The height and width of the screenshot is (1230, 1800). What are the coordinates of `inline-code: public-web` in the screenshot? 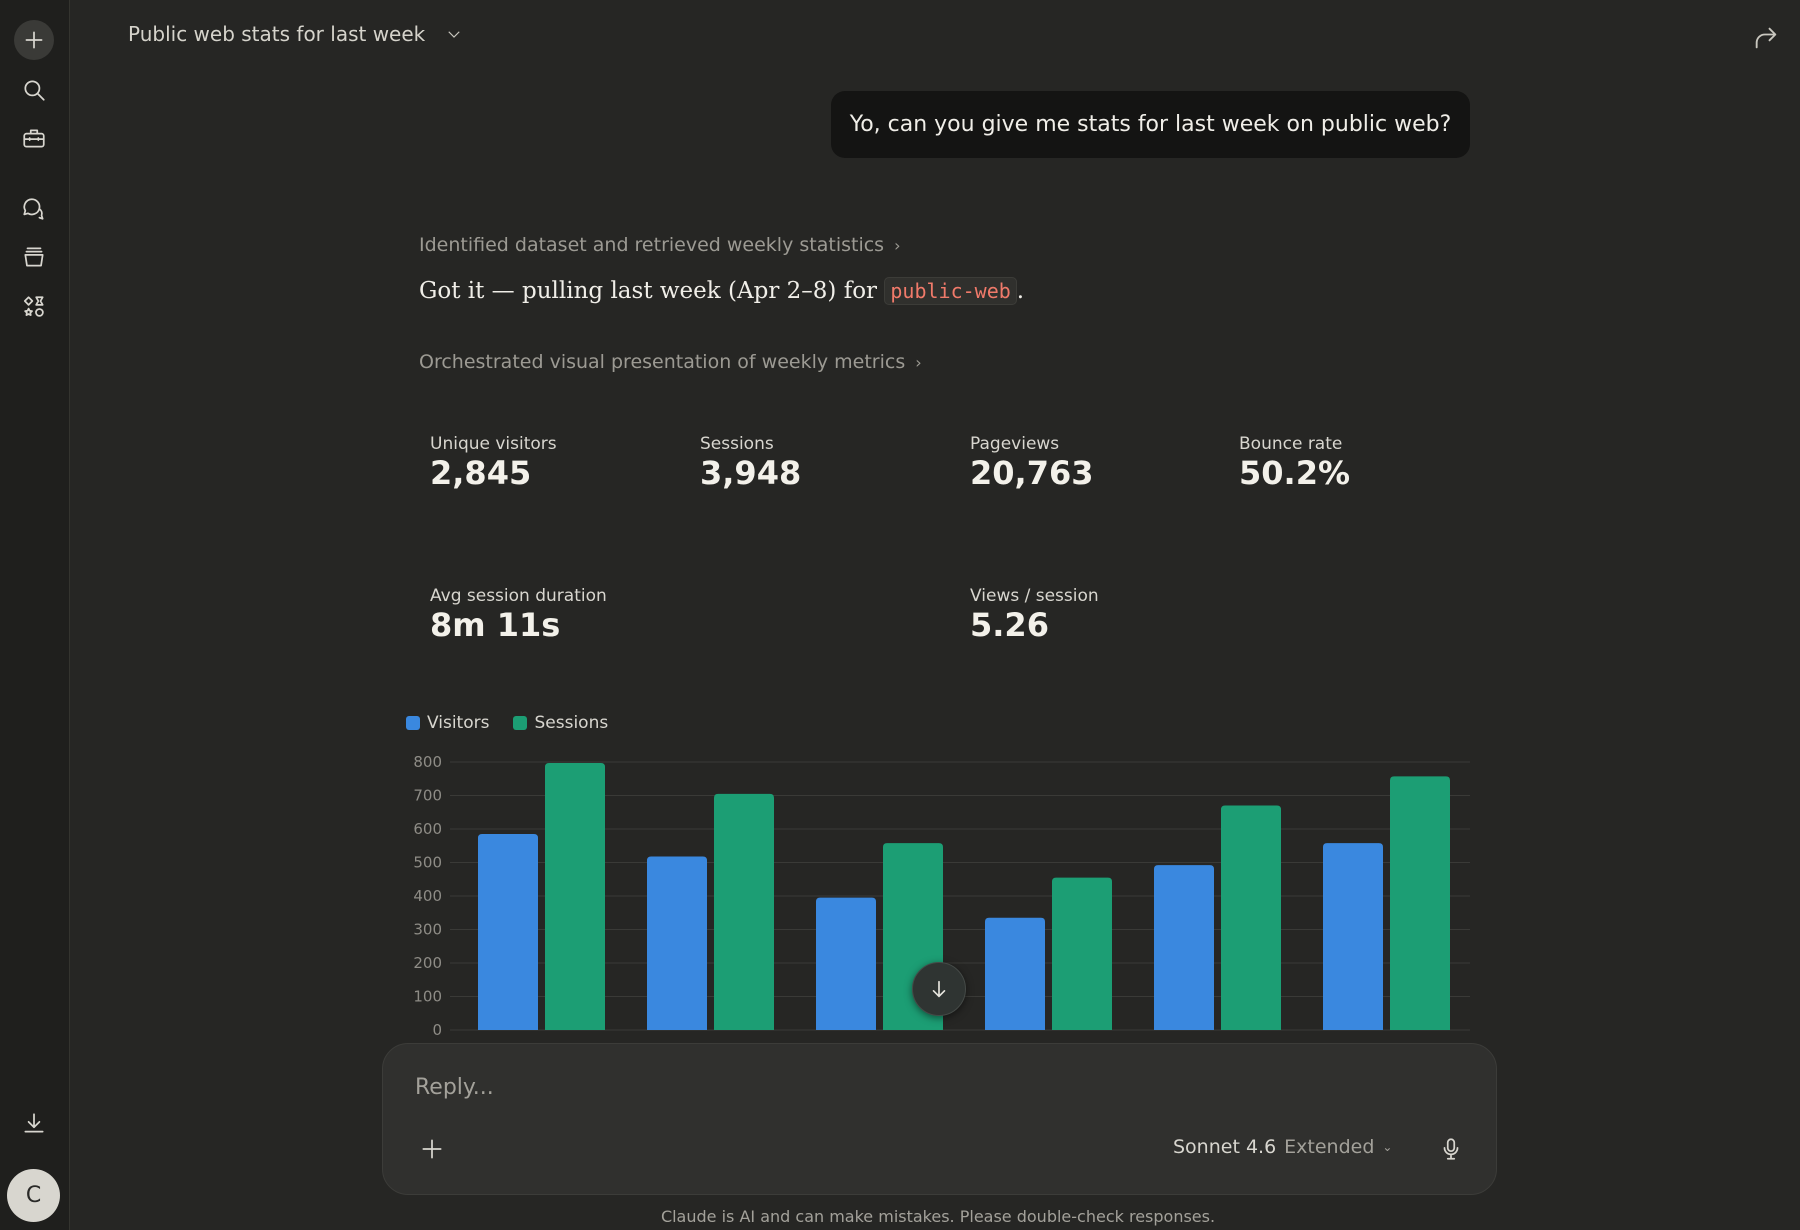 It's located at (950, 291).